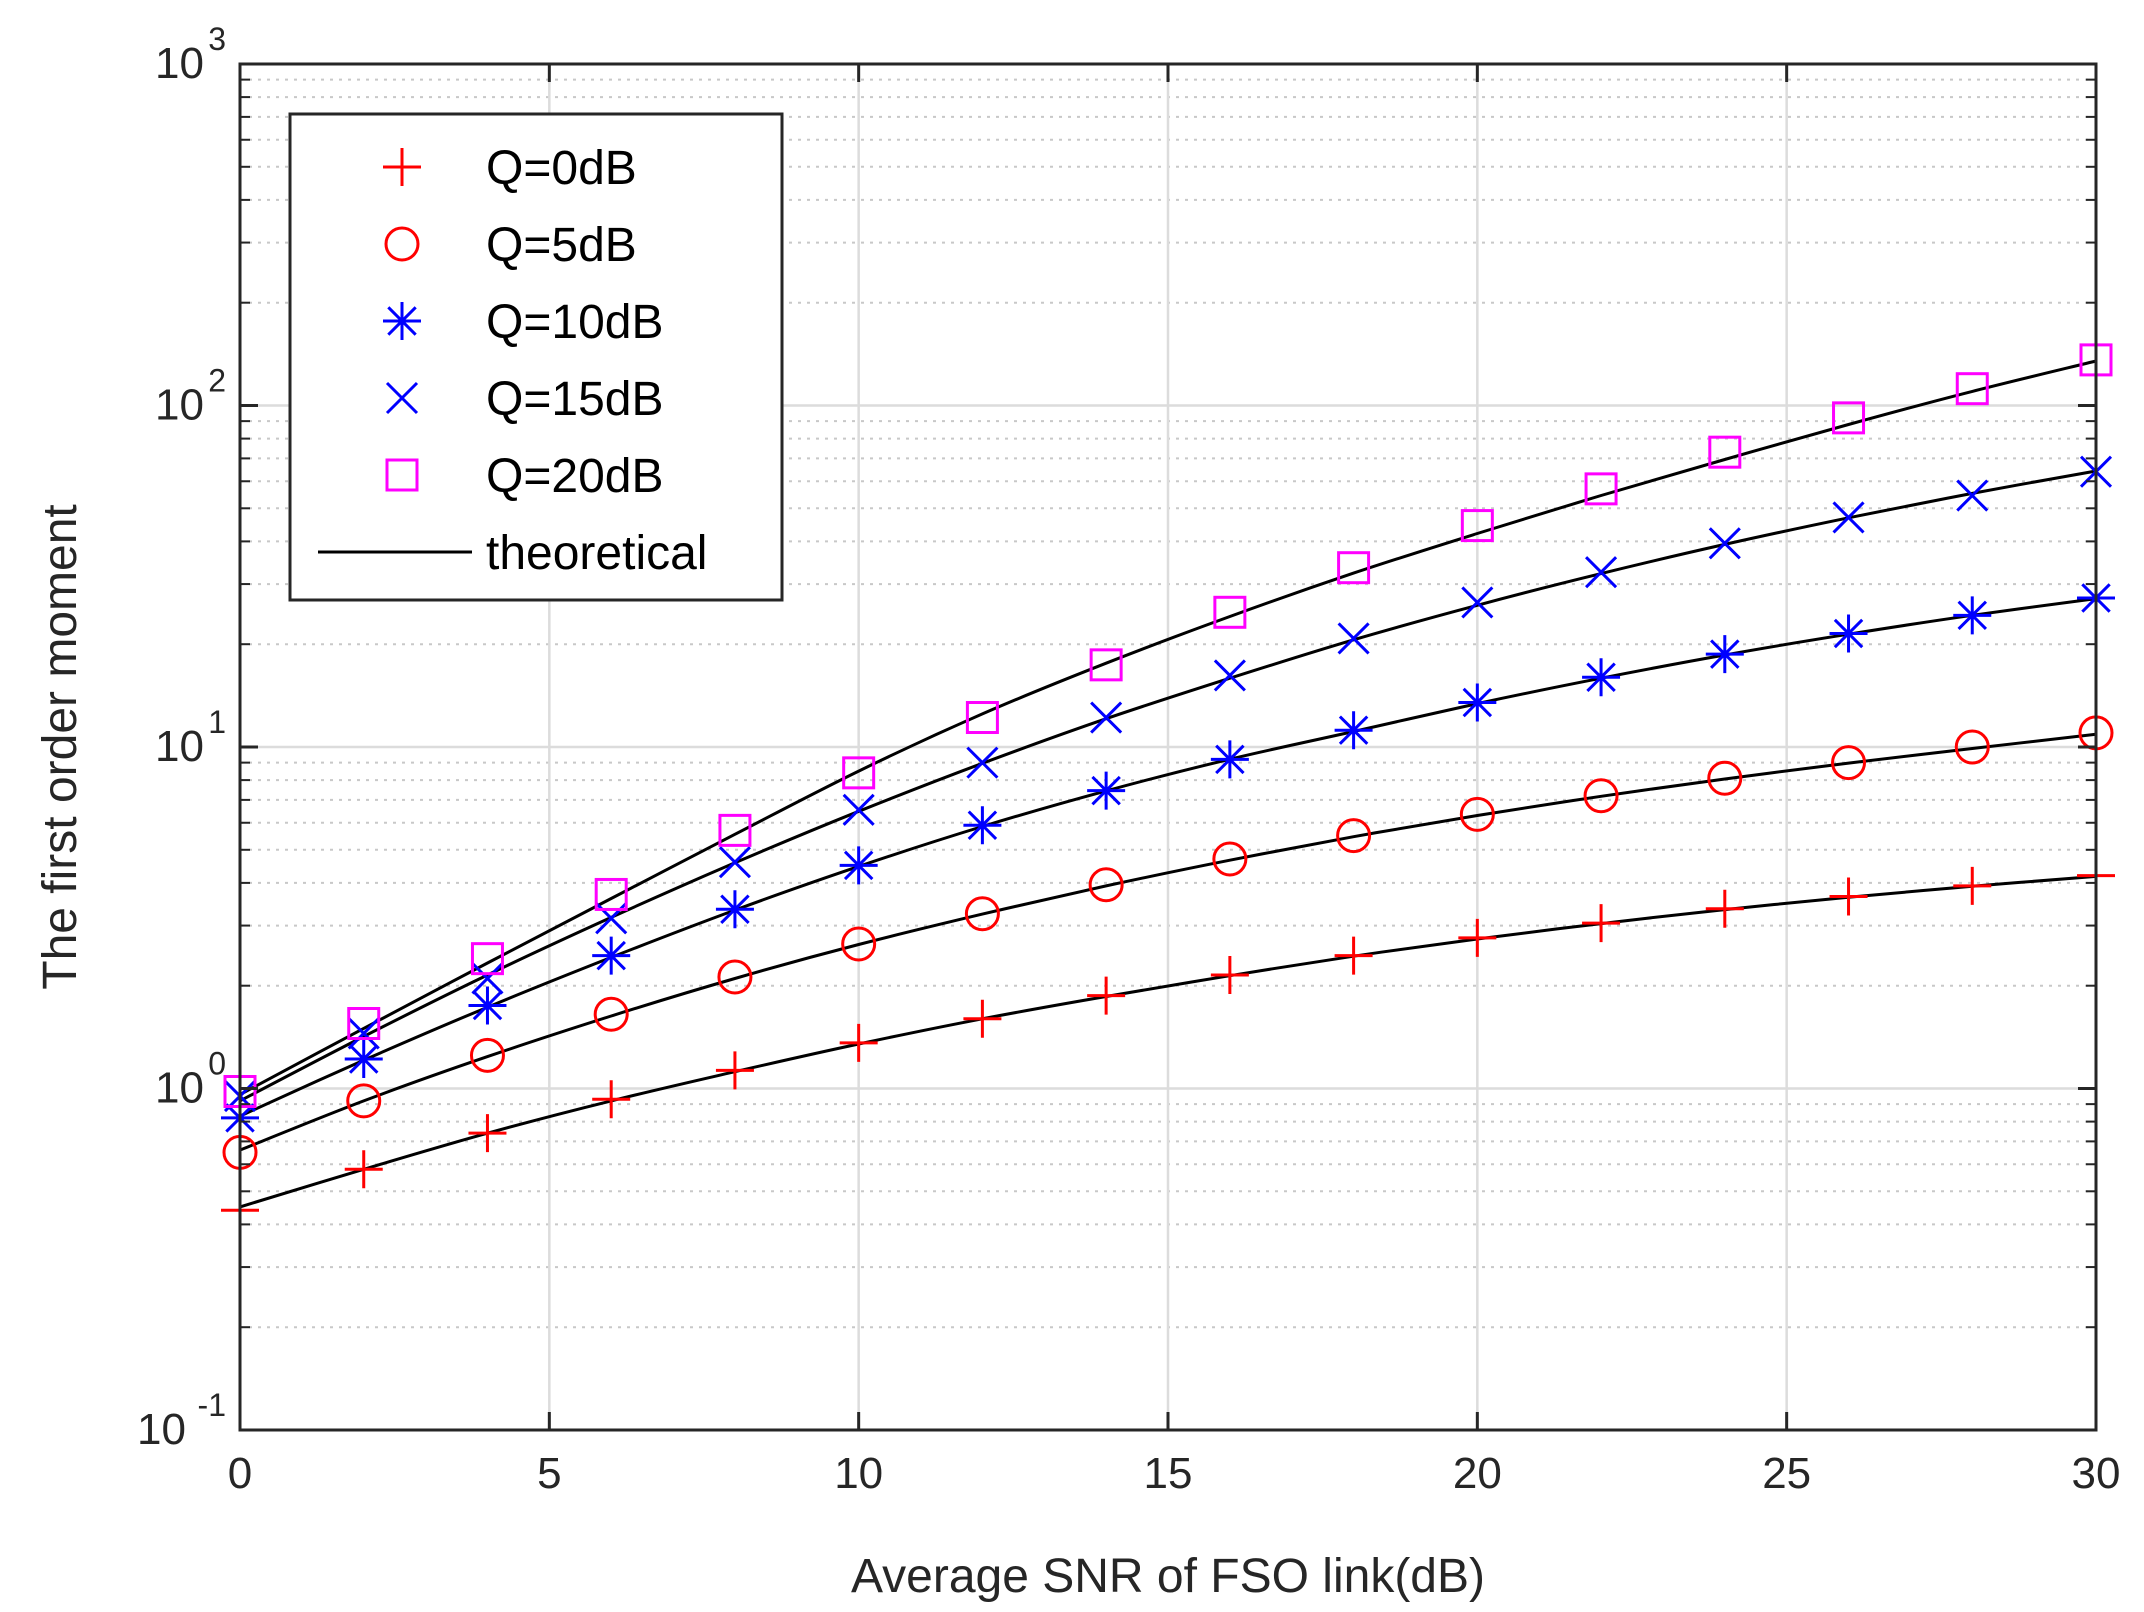 The image size is (2144, 1612). Describe the element at coordinates (574, 476) in the screenshot. I see `legend-label: Q=20dB` at that location.